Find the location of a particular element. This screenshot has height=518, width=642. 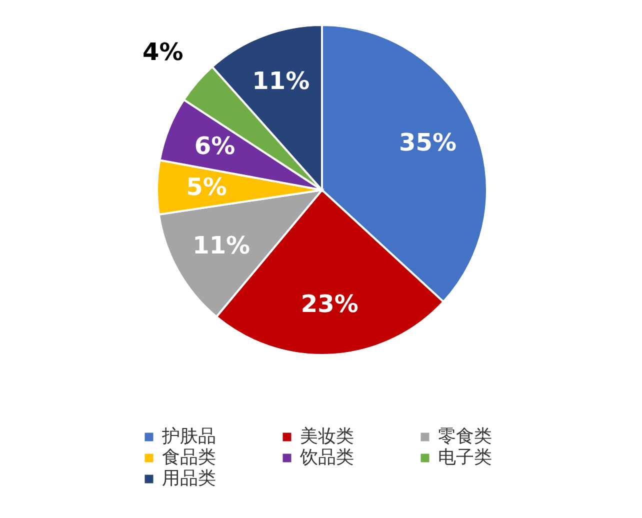

legend-label: 食品类 is located at coordinates (189, 457).